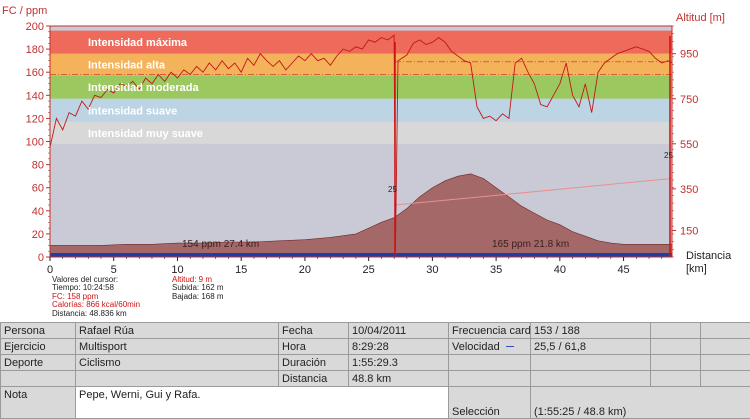 This screenshot has height=419, width=750. I want to click on left-tick-label: 160, so click(35, 73).